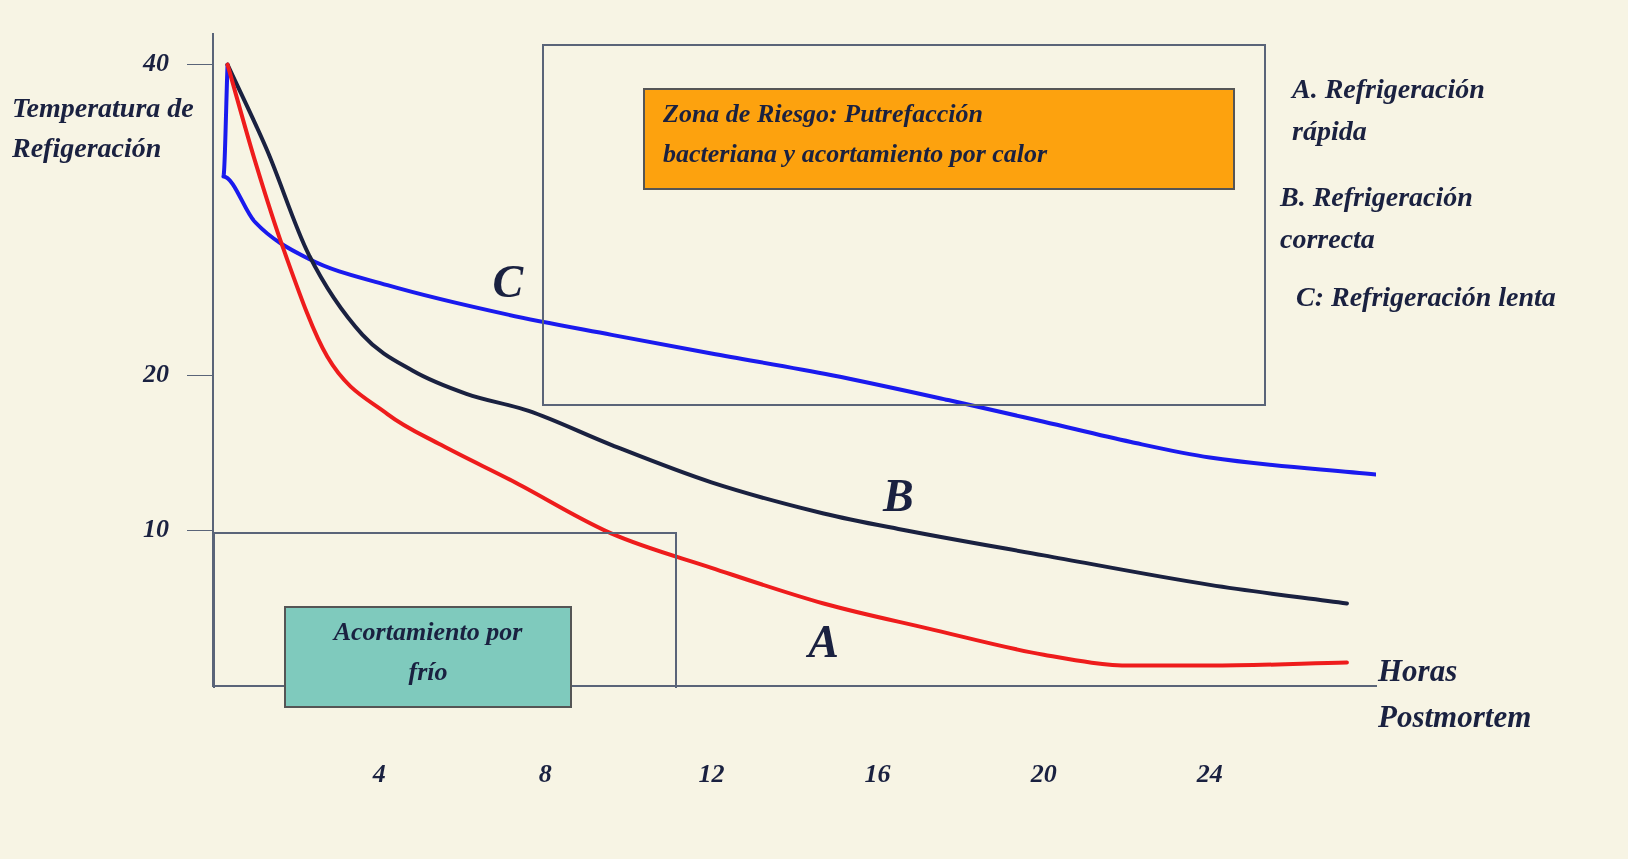  What do you see at coordinates (1043, 774) in the screenshot?
I see `x-tick-label: 20` at bounding box center [1043, 774].